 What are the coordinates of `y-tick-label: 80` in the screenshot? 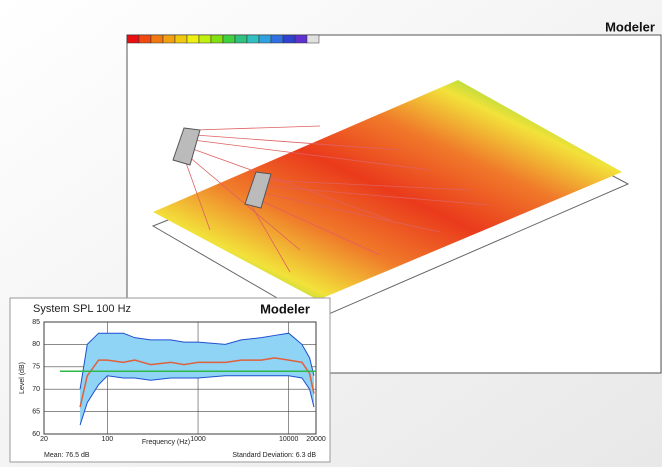 It's located at (36, 344).